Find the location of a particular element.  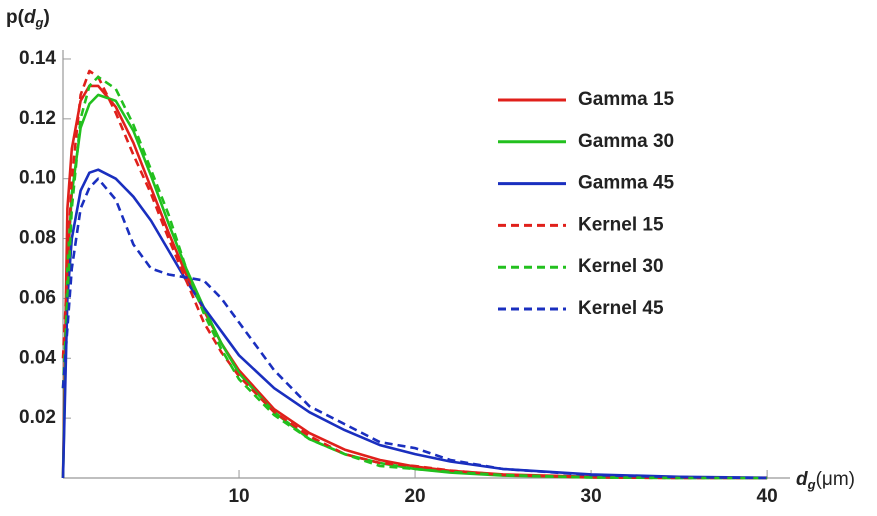

legend-label: Kernel 30 is located at coordinates (621, 266).